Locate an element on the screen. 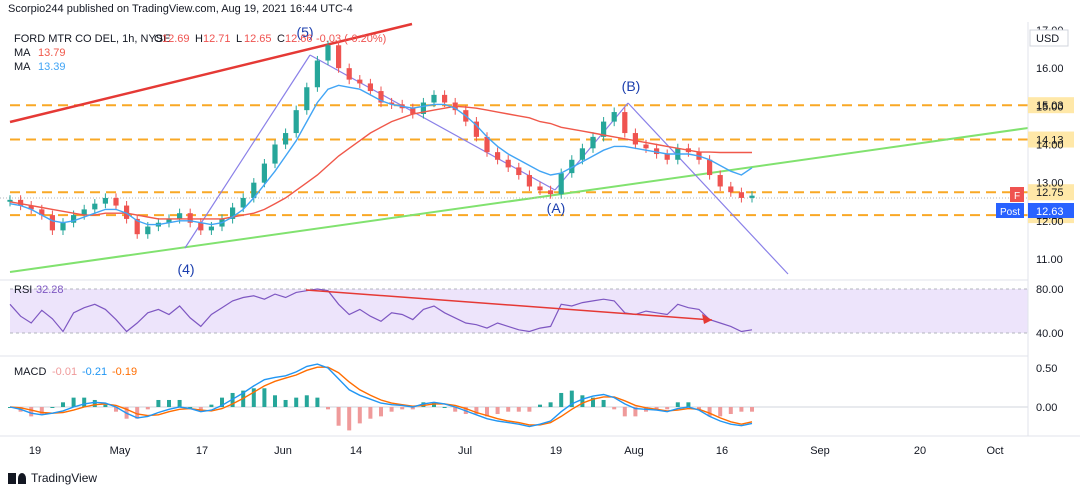  level-tag-label: 14.13 is located at coordinates (1050, 141).